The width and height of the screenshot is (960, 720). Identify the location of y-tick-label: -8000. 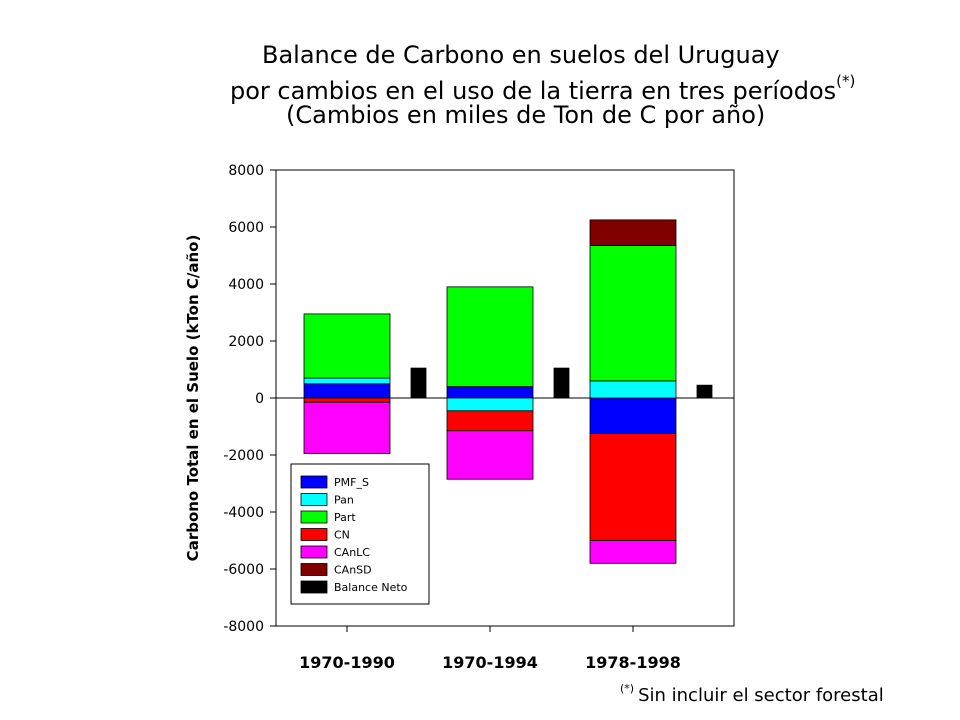
(243, 627).